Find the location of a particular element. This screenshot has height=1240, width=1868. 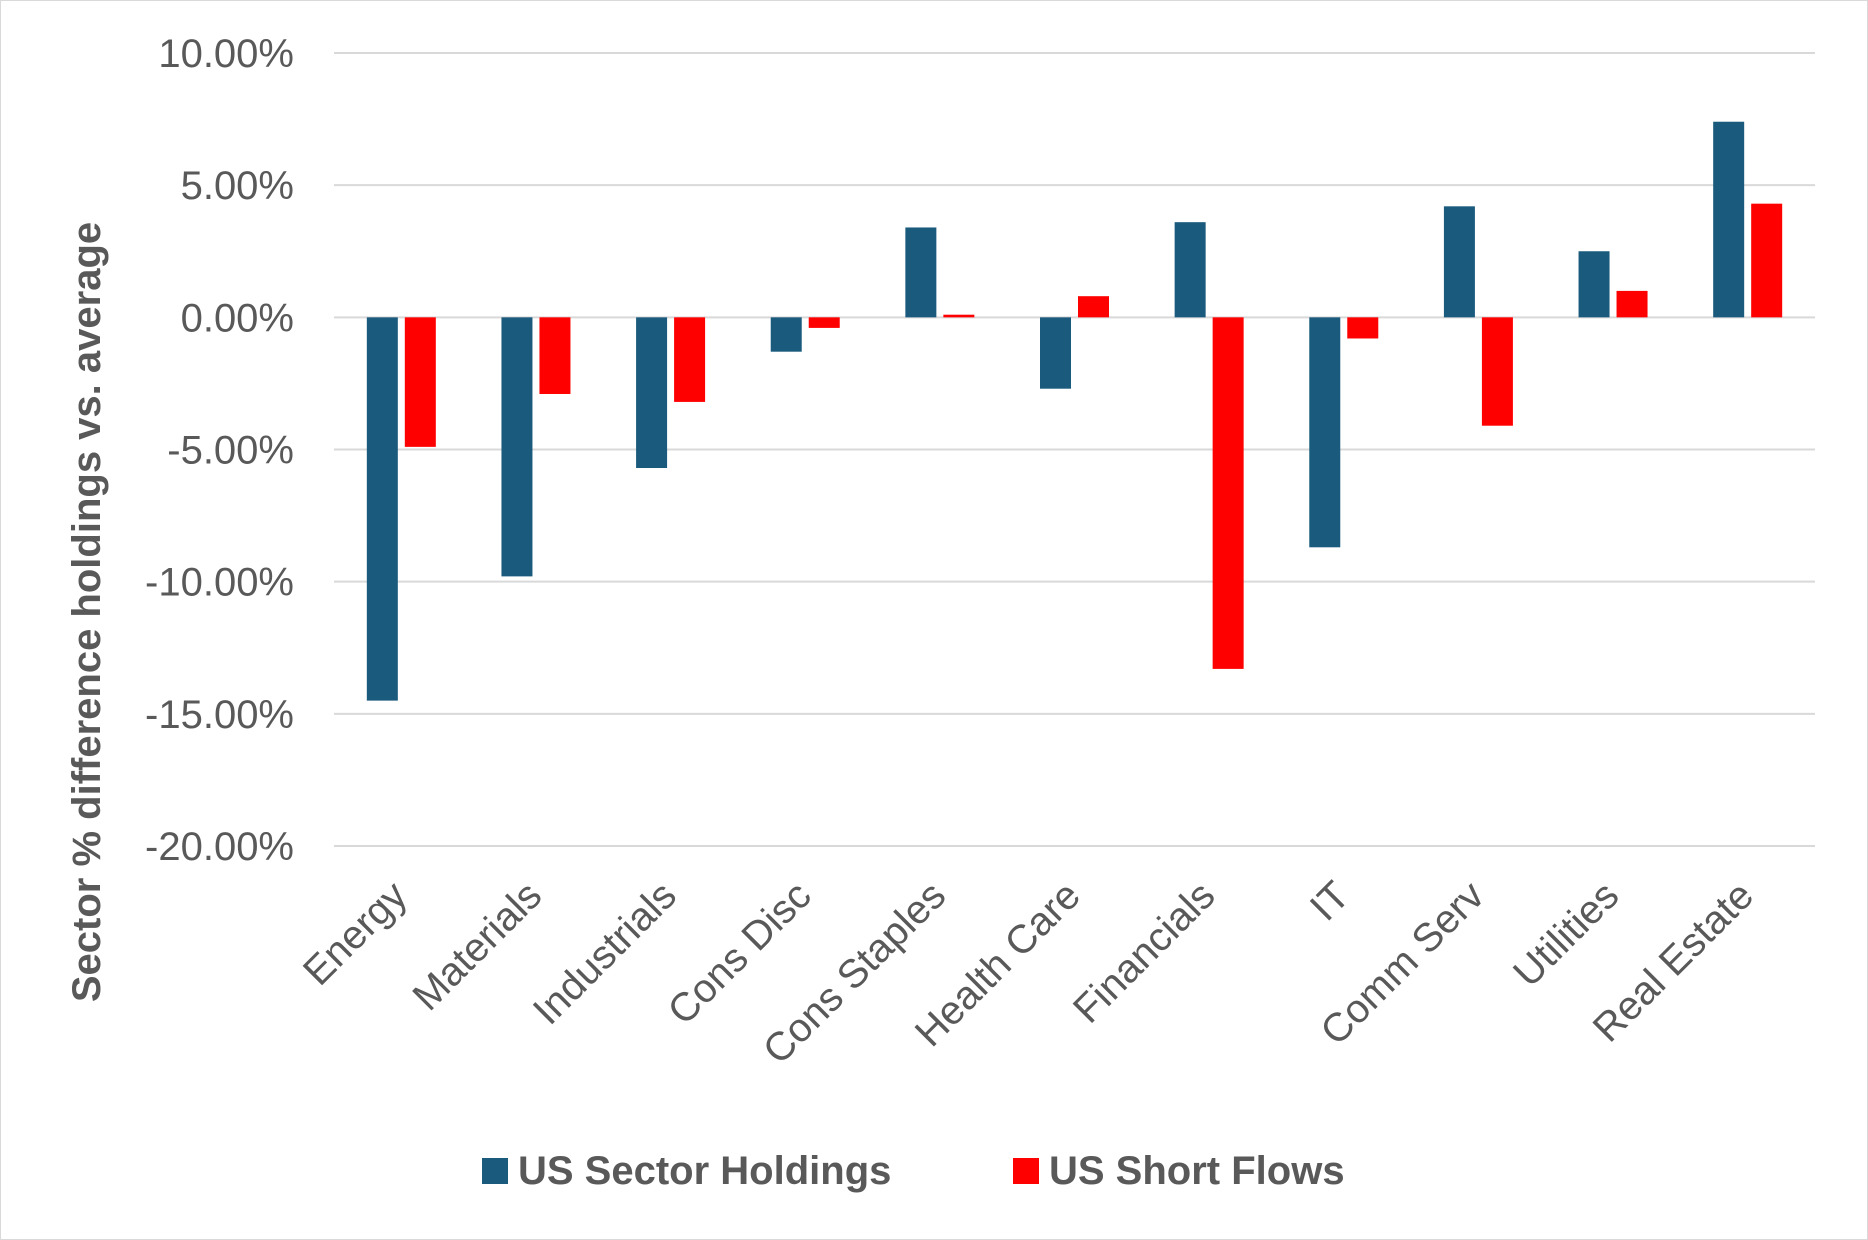

legend-label: US Sector Holdings is located at coordinates (704, 1171).